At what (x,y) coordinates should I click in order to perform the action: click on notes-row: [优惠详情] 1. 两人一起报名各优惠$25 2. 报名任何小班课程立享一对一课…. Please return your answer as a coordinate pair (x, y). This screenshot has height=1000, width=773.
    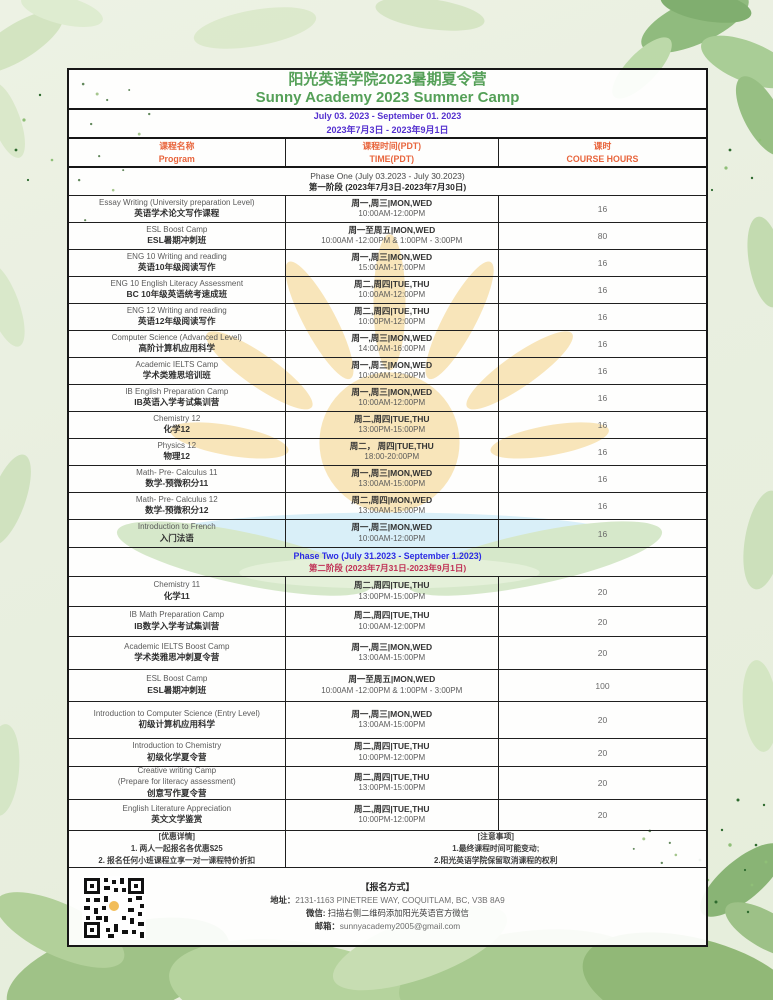
    Looking at the image, I should click on (387, 849).